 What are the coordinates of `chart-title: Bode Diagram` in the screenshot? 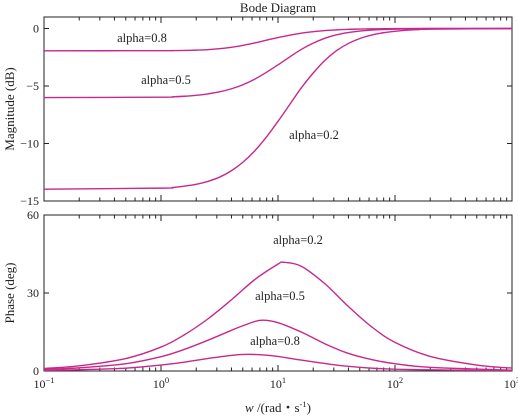 It's located at (278, 7).